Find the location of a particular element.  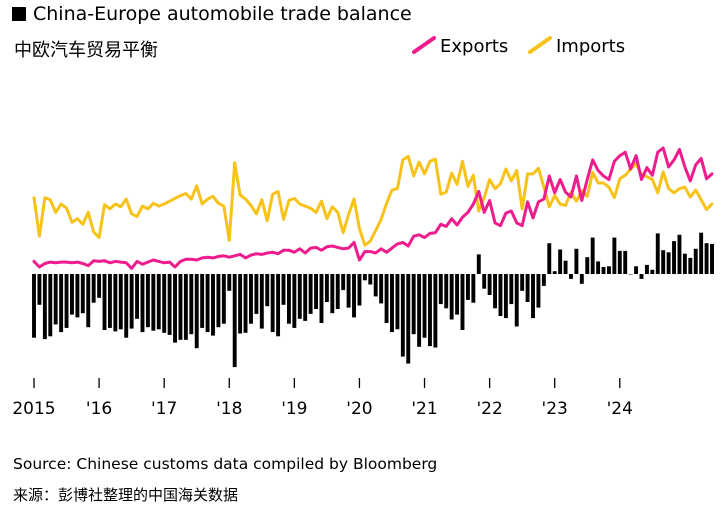

legend-imports: Imports is located at coordinates (576, 46).